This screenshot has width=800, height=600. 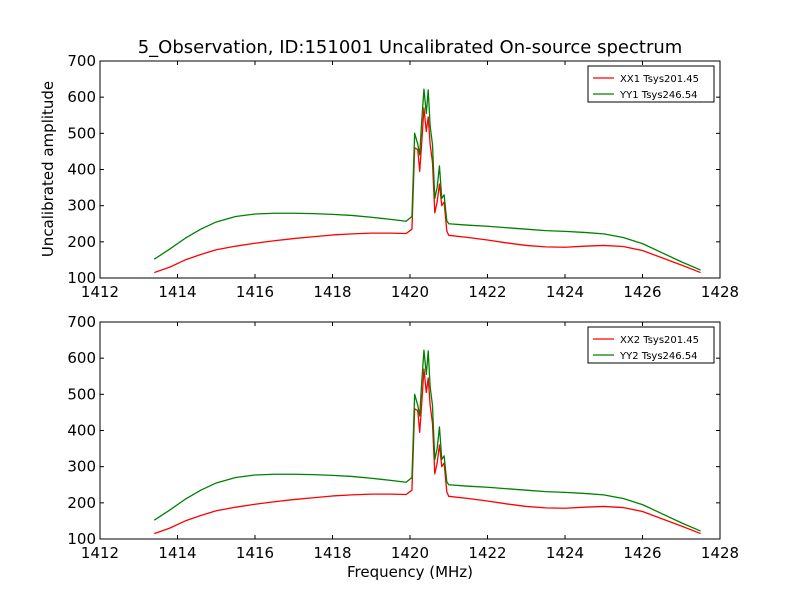 I want to click on legend: XX2 Tsys201.45 YY2 Tsys246.54, so click(x=651, y=345).